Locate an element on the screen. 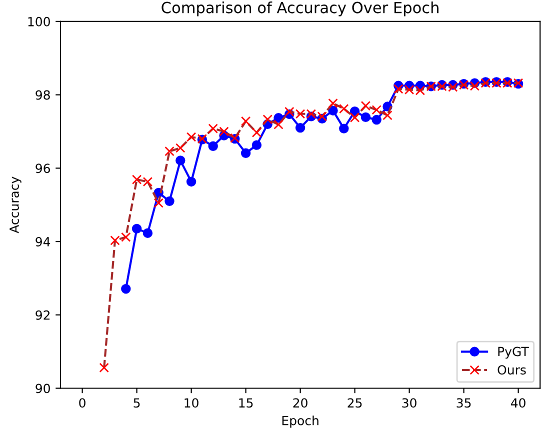  x-tick-label: 35 is located at coordinates (463, 403).